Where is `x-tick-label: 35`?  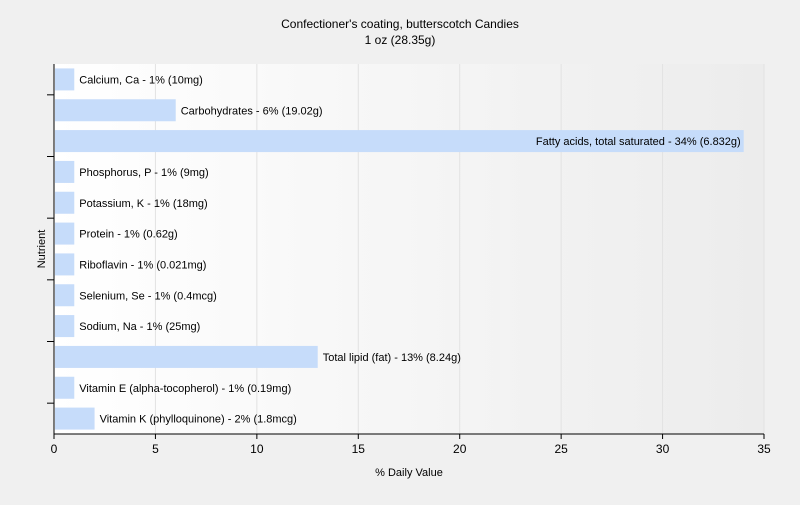 x-tick-label: 35 is located at coordinates (764, 449).